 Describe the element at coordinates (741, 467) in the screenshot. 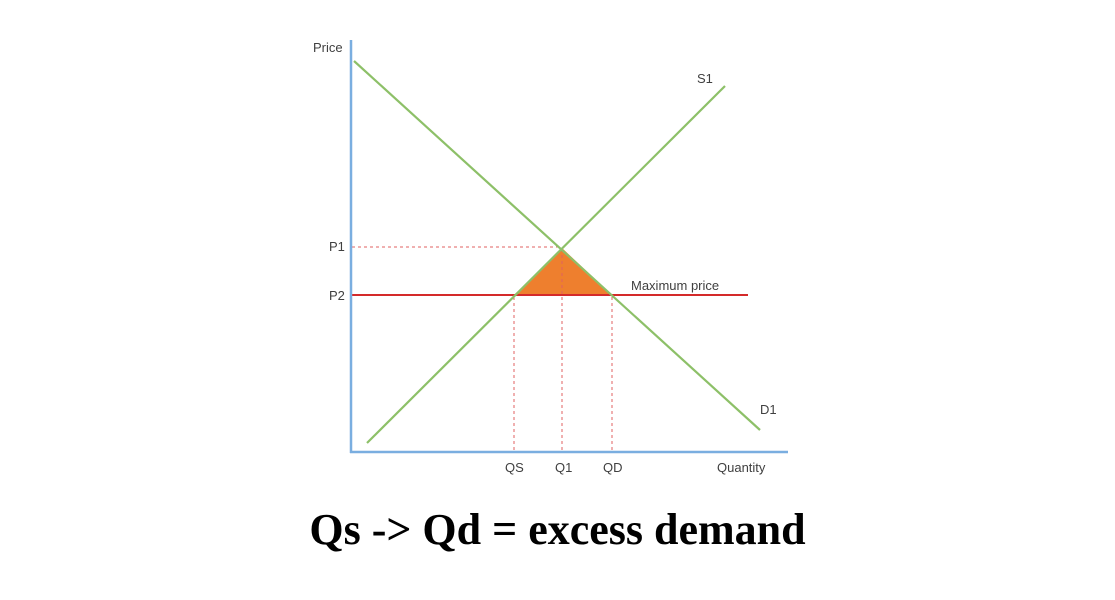

I see `x-axis-label: Quantity` at that location.